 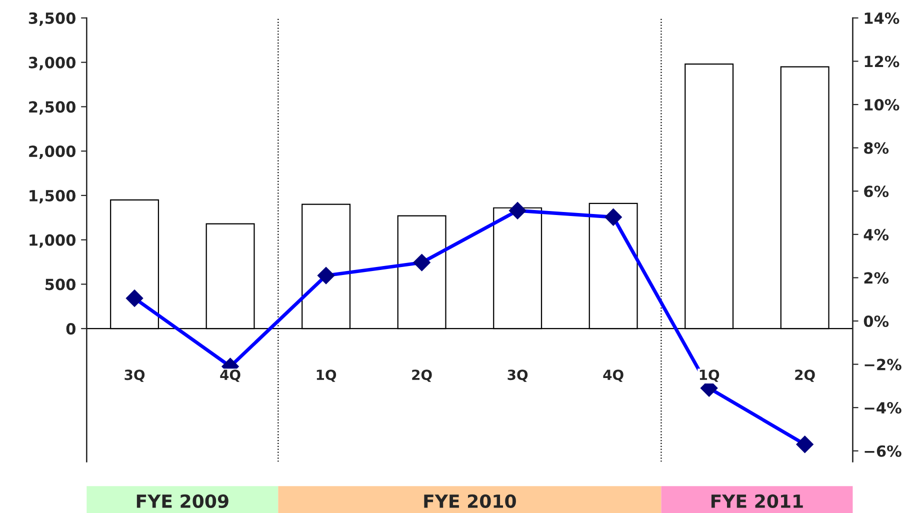 What do you see at coordinates (876, 234) in the screenshot?
I see `y2-tick-label: 4%` at bounding box center [876, 234].